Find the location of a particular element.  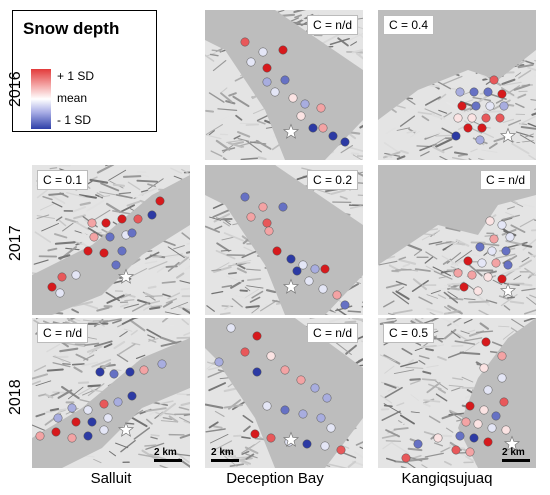

star-icon is located at coordinates (291, 439).